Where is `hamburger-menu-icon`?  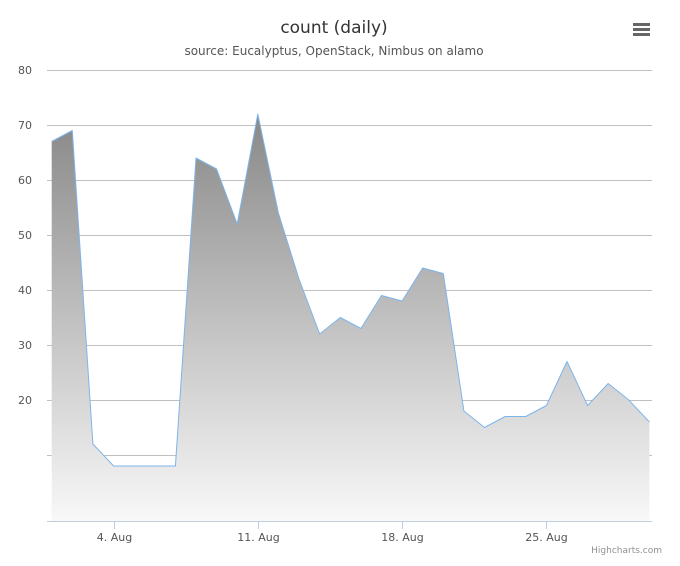
hamburger-menu-icon is located at coordinates (641, 29).